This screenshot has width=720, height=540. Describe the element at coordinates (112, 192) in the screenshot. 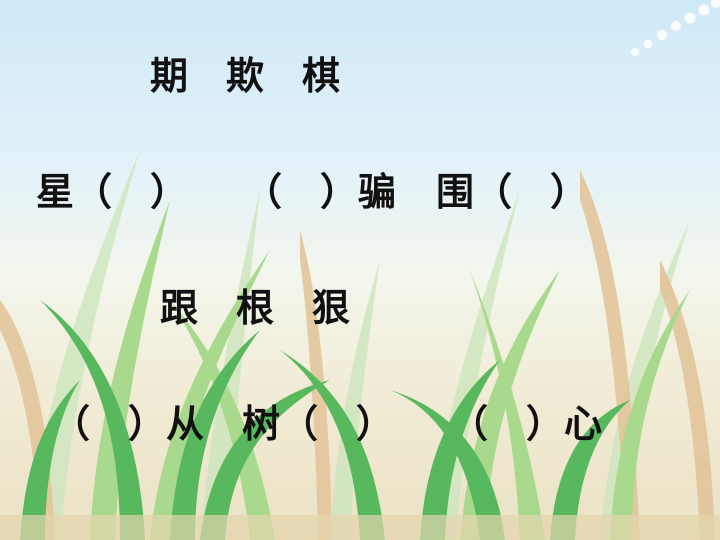

I see `row-2-item-1: 星（ ）` at that location.